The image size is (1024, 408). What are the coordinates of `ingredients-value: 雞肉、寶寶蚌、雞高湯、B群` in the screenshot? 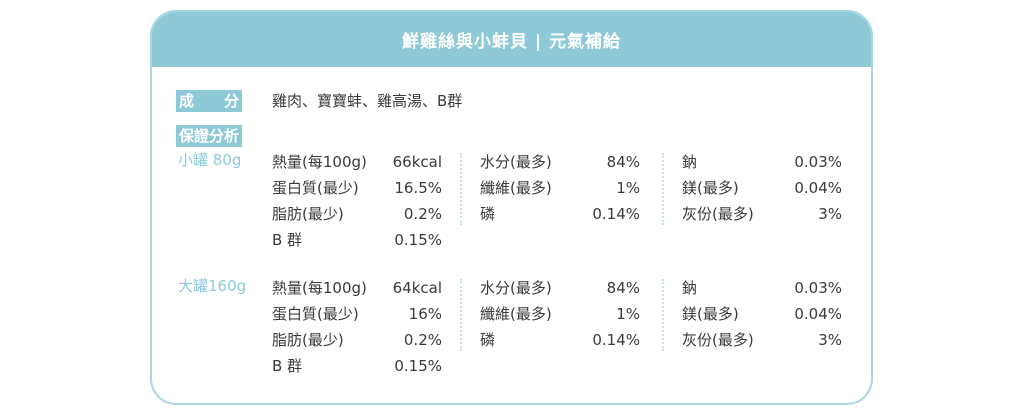 It's located at (367, 101).